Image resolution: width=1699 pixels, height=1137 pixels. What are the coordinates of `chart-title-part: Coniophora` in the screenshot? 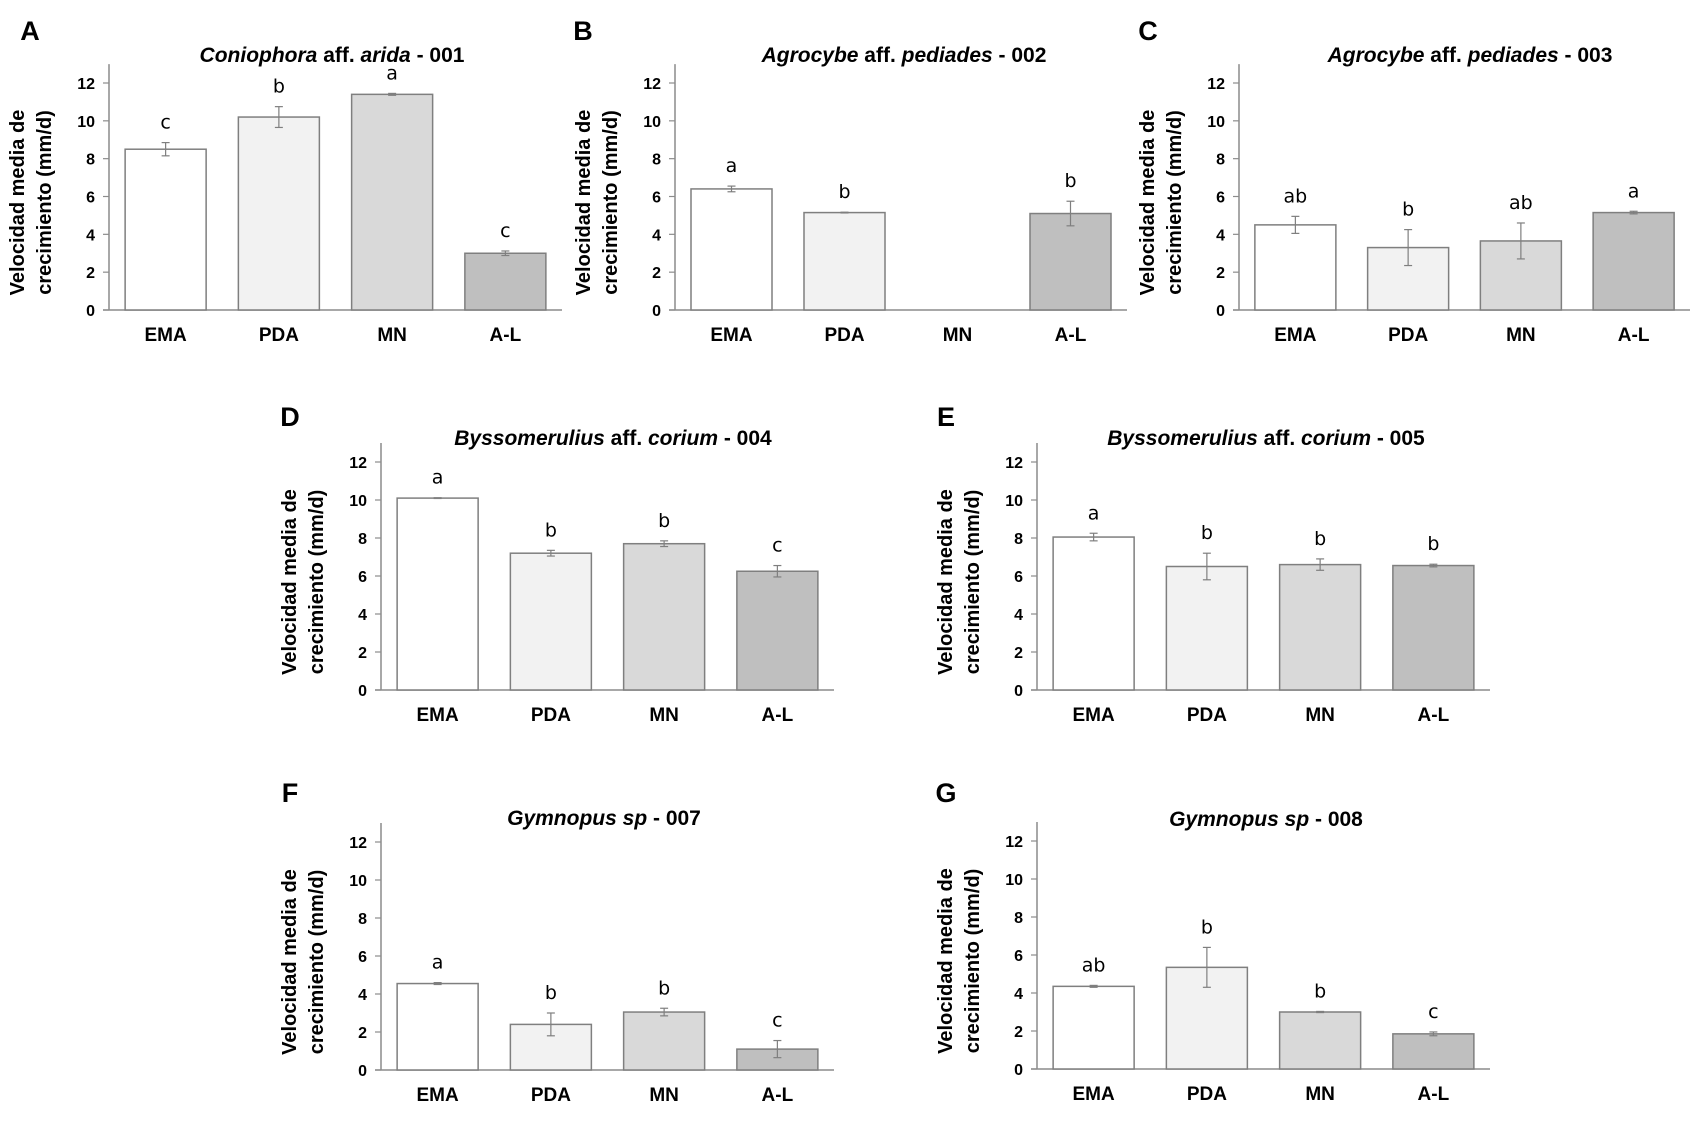 It's located at (259, 55).